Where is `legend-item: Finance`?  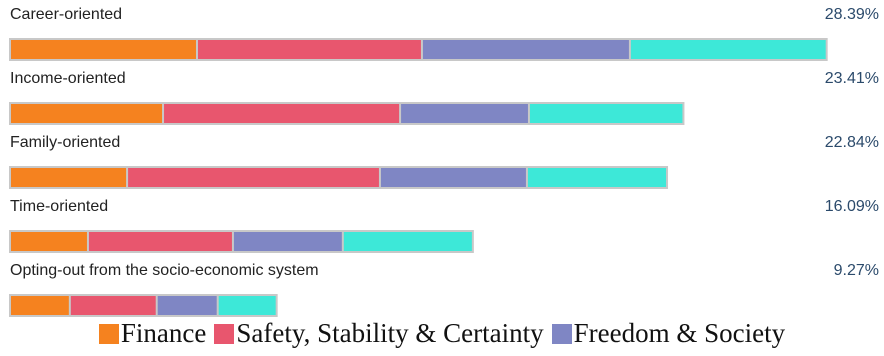 legend-item: Finance is located at coordinates (152, 333).